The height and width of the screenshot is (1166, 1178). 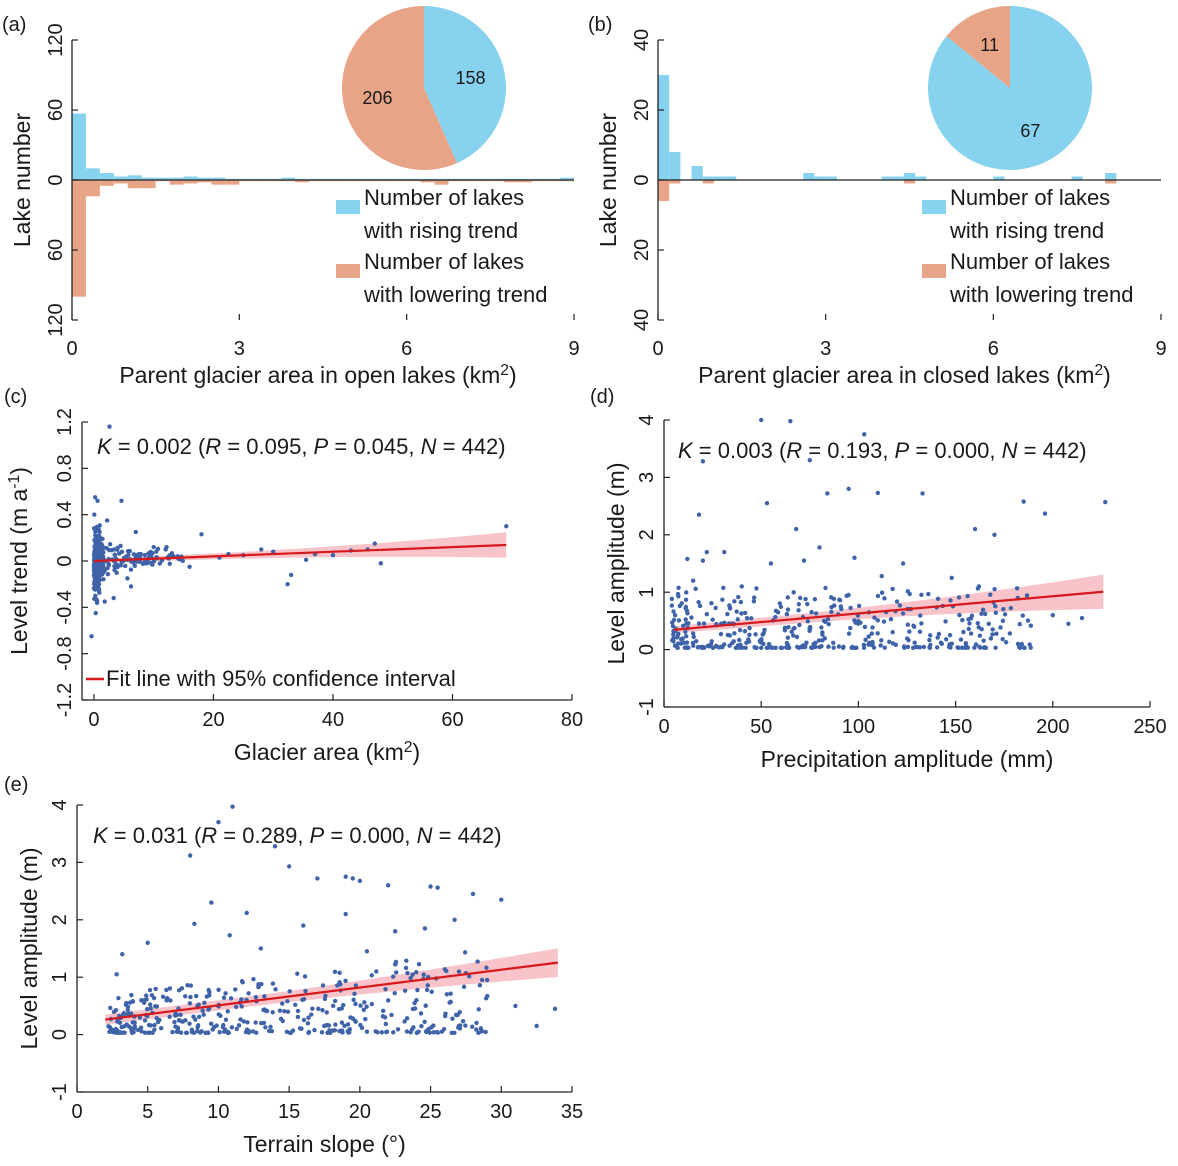 I want to click on x-tick-label: 100, so click(x=858, y=727).